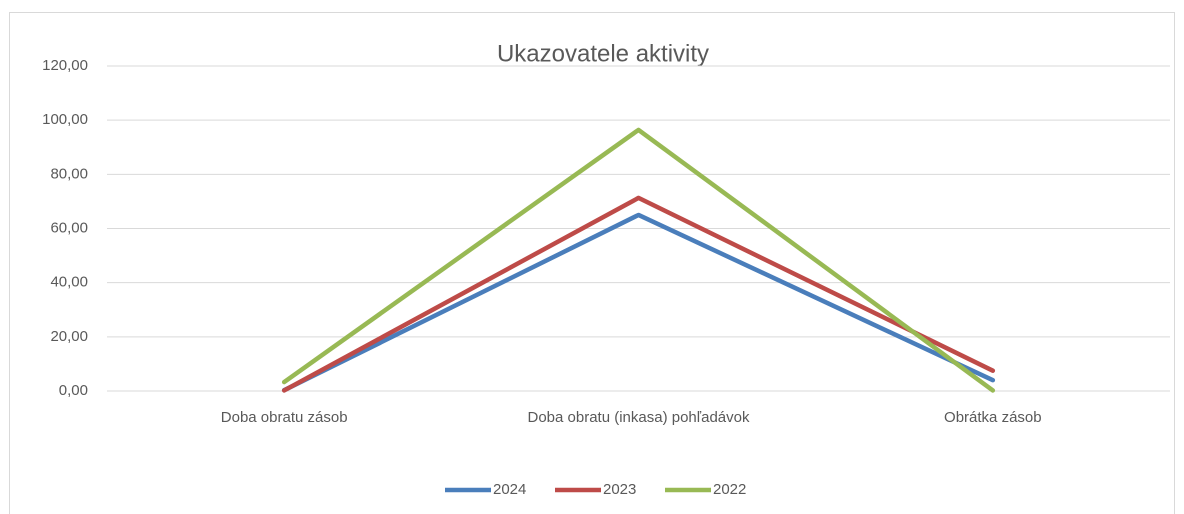 The height and width of the screenshot is (514, 1184). I want to click on legend-label: 2022, so click(729, 489).